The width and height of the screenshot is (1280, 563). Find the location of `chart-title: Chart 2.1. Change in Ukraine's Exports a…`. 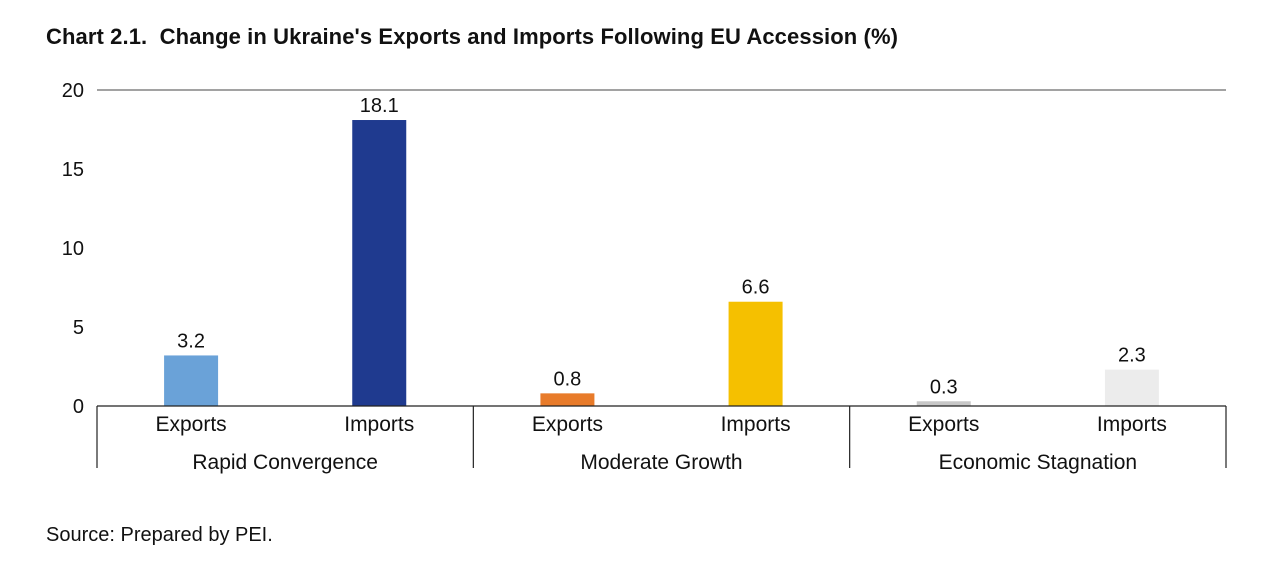

chart-title: Chart 2.1. Change in Ukraine's Exports a… is located at coordinates (472, 36).